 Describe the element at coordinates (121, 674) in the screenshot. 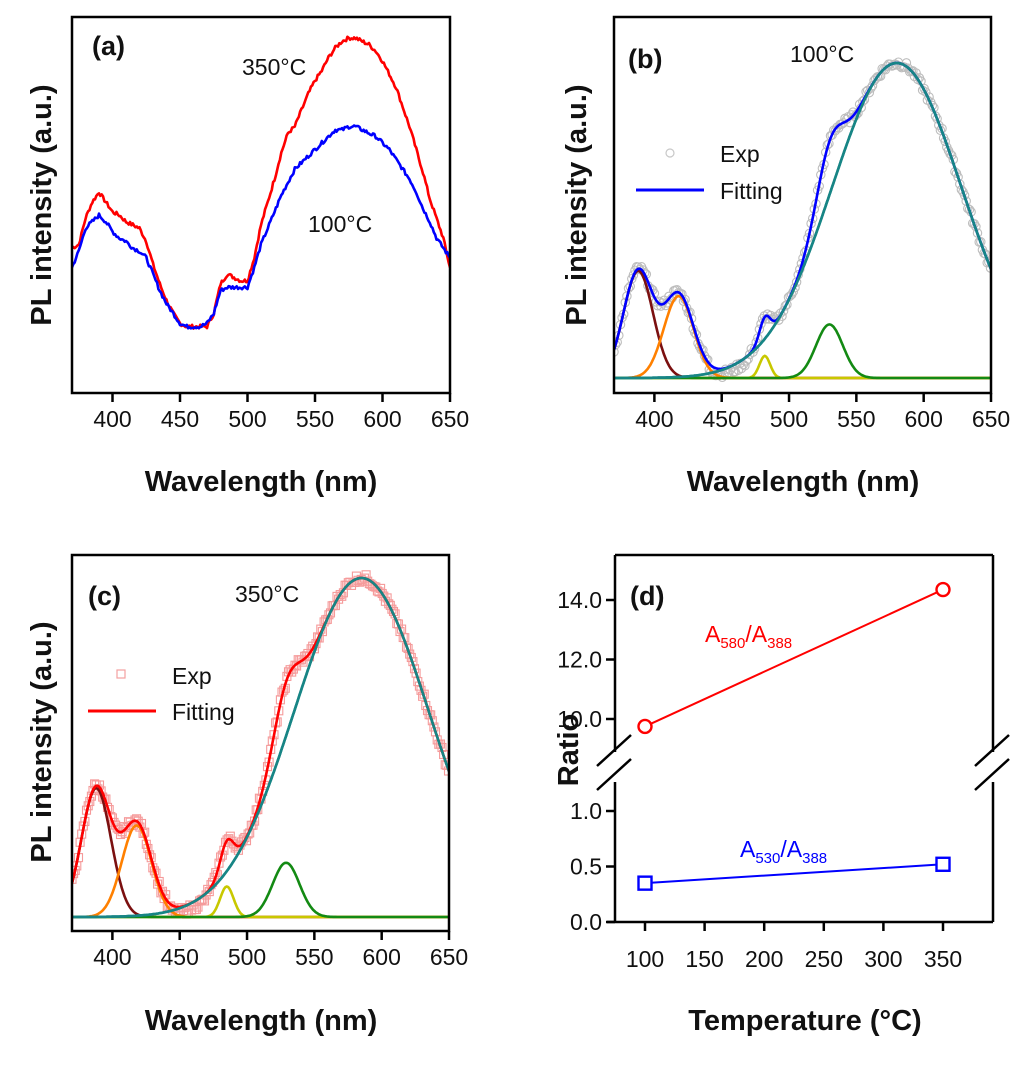

I see `legend-exp-marker-icon` at that location.